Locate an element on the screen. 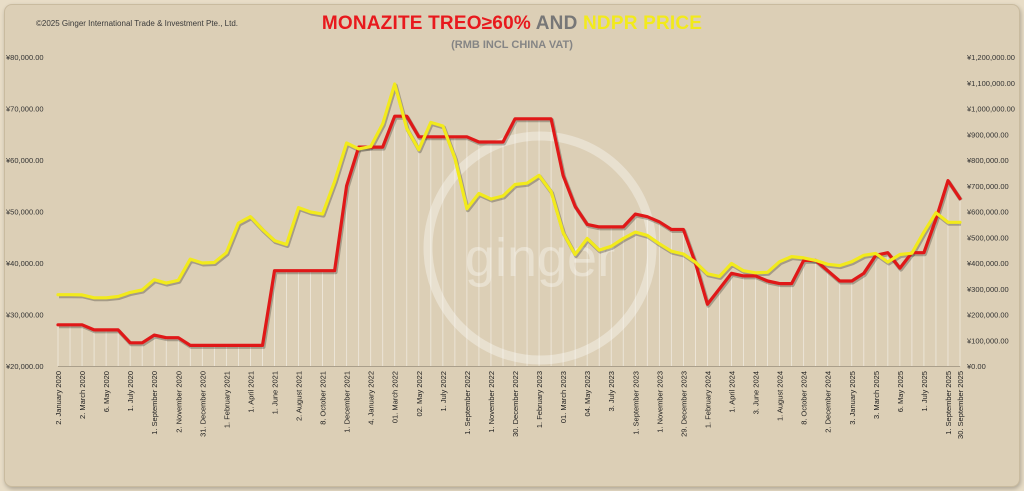 This screenshot has width=1024, height=491. y-left-tick-label: ¥20,000.00 is located at coordinates (25, 366).